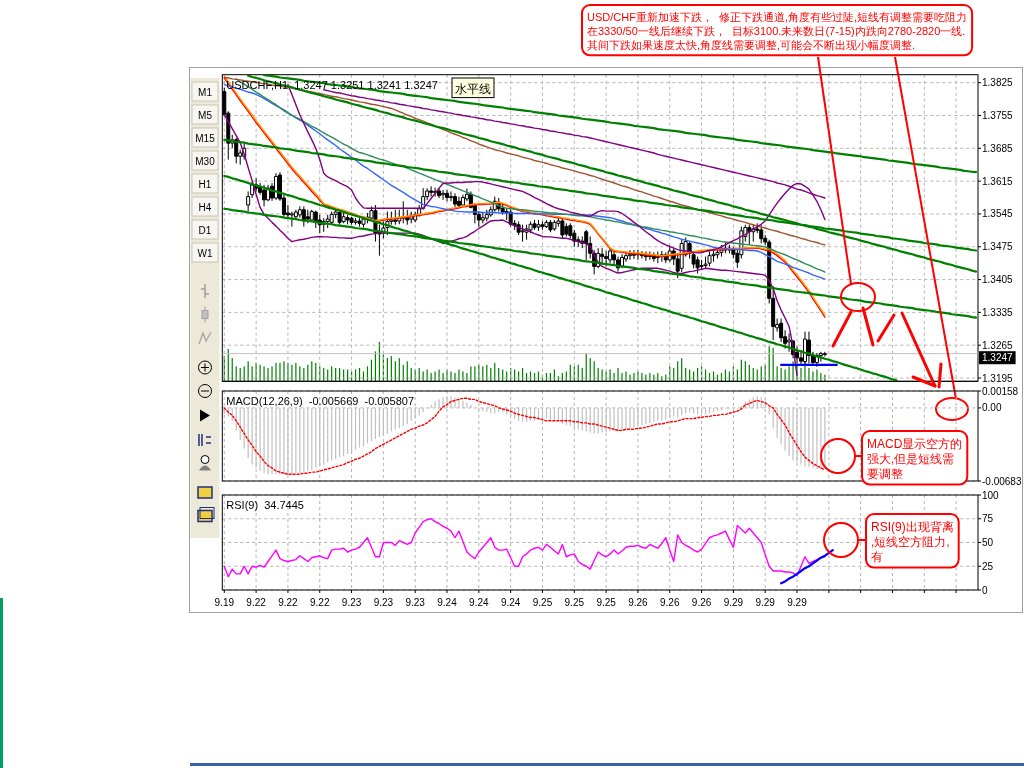 The width and height of the screenshot is (1024, 768). What do you see at coordinates (998, 378) in the screenshot?
I see `y-tick-label: 1.3195` at bounding box center [998, 378].